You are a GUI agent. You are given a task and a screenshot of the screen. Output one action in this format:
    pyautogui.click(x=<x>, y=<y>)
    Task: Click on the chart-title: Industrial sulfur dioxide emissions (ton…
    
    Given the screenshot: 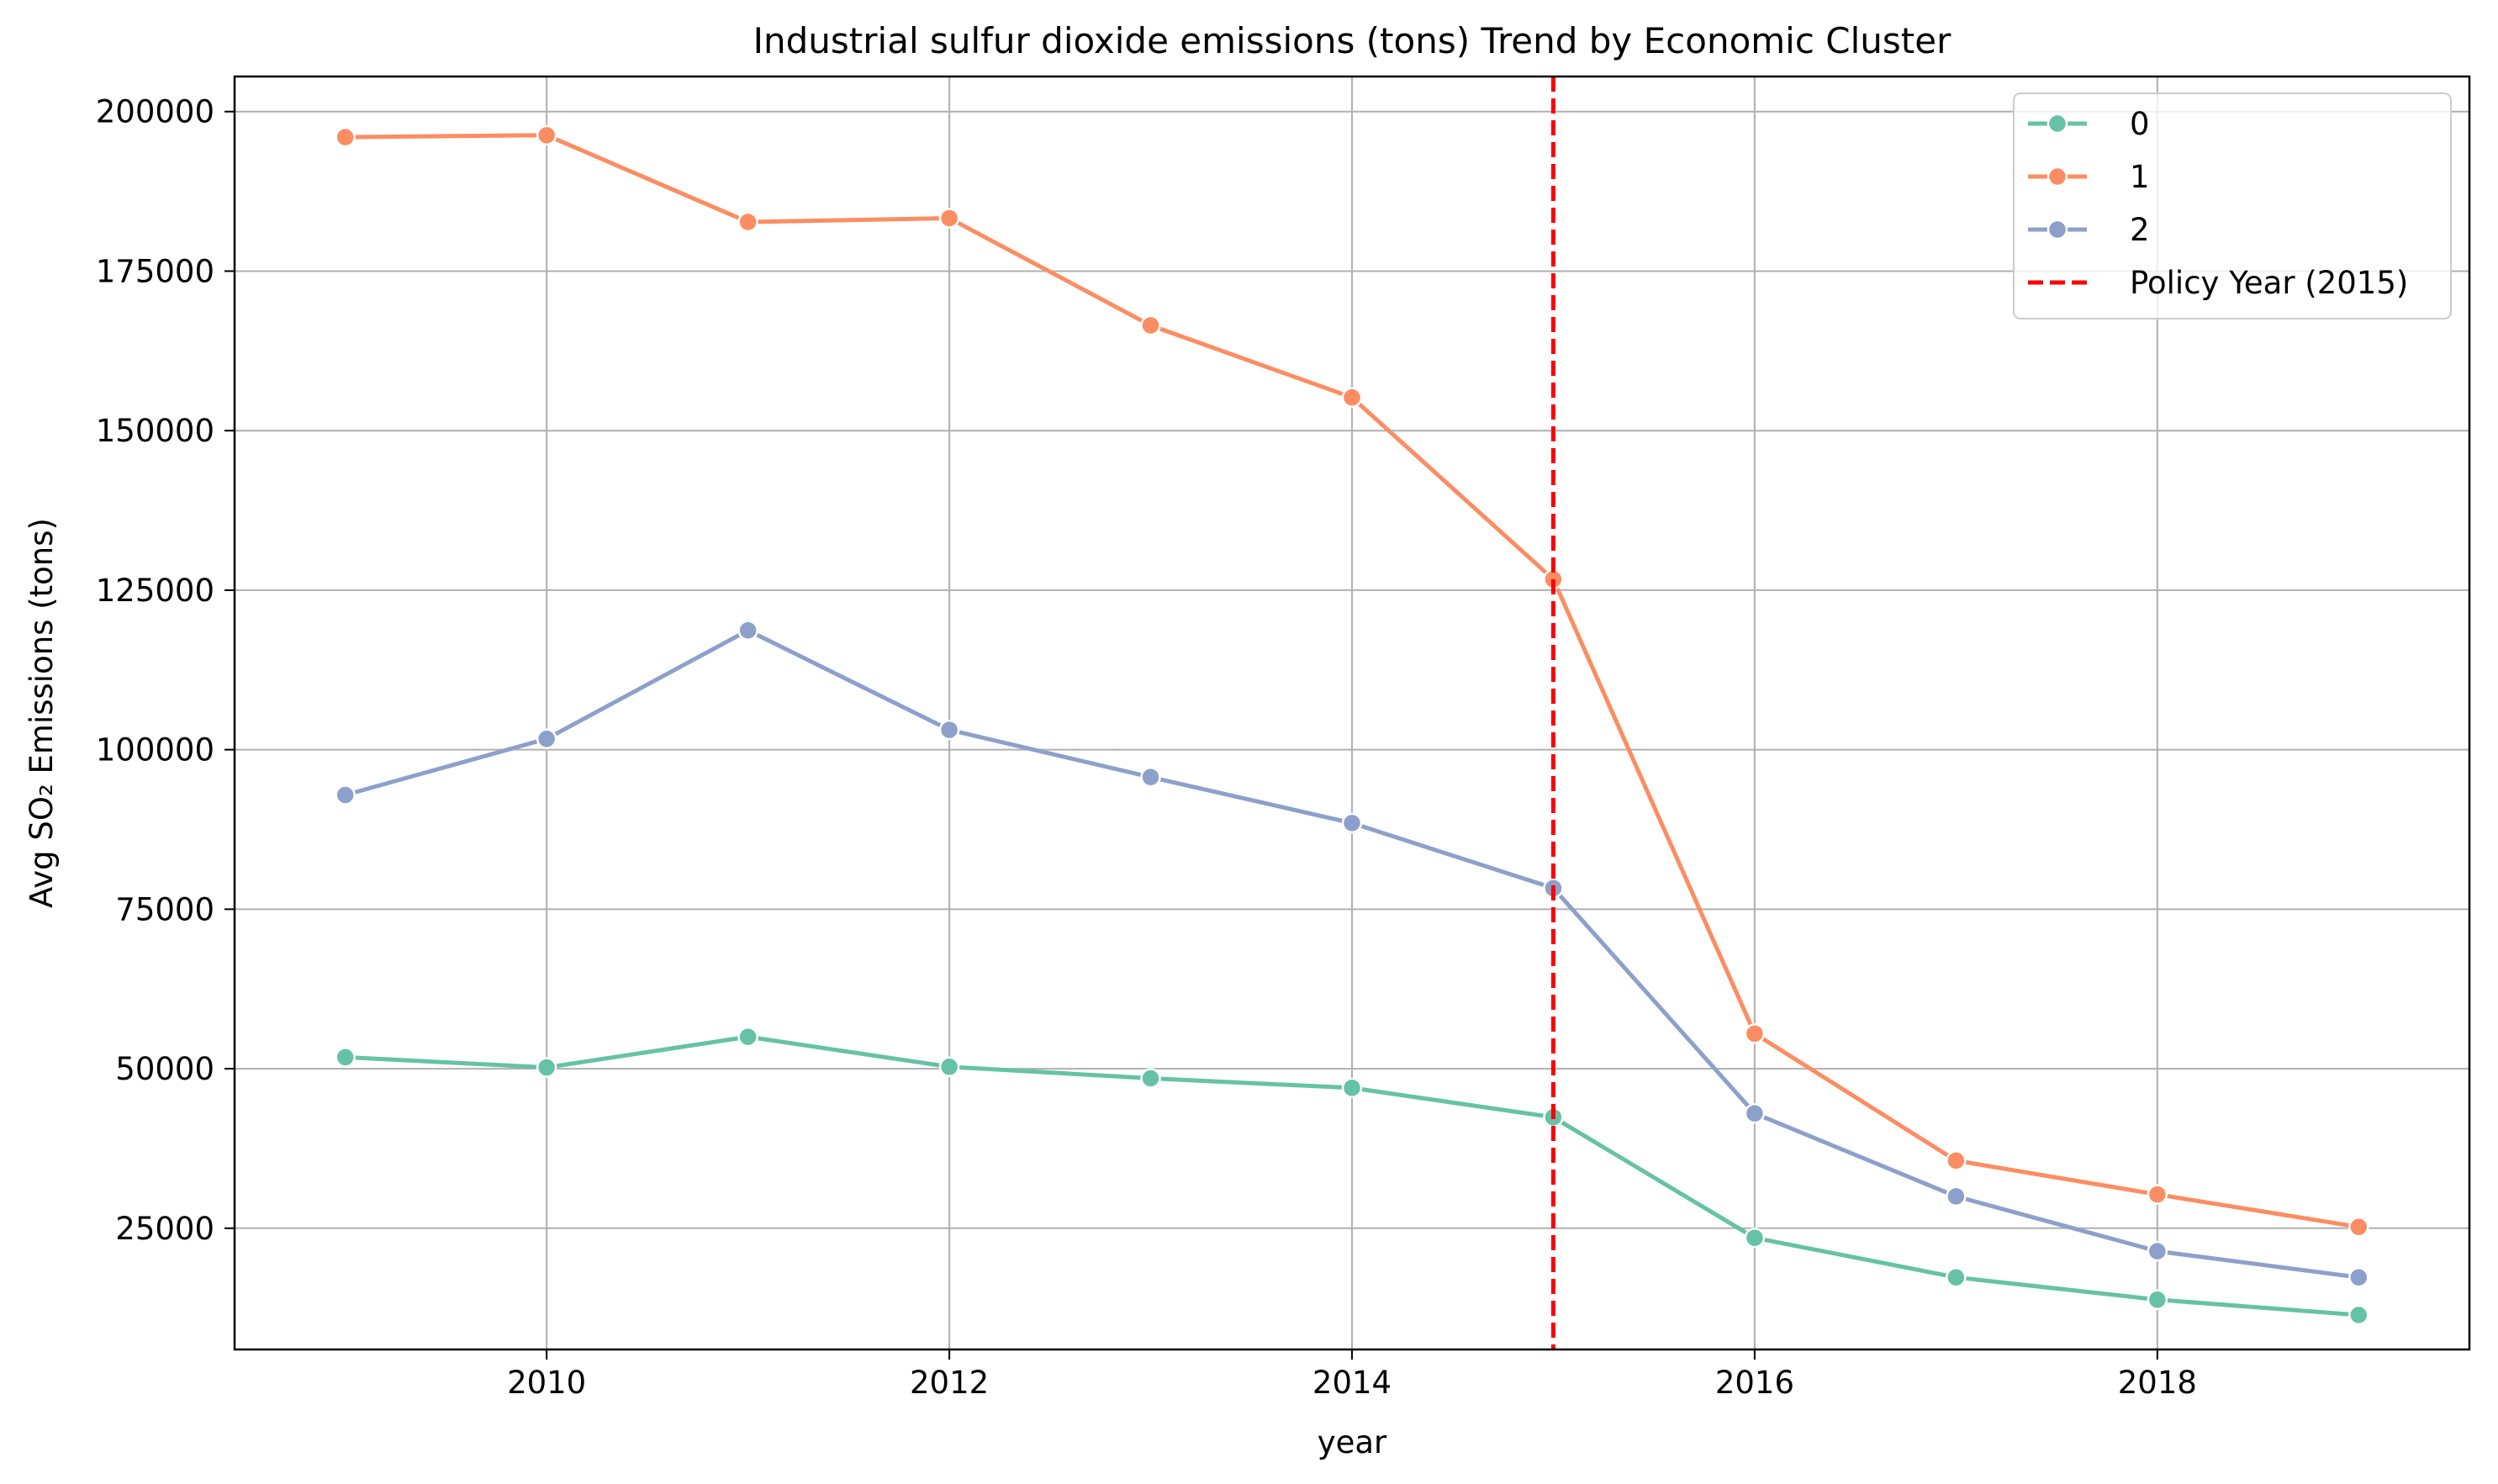 What is the action you would take?
    pyautogui.click(x=1352, y=40)
    